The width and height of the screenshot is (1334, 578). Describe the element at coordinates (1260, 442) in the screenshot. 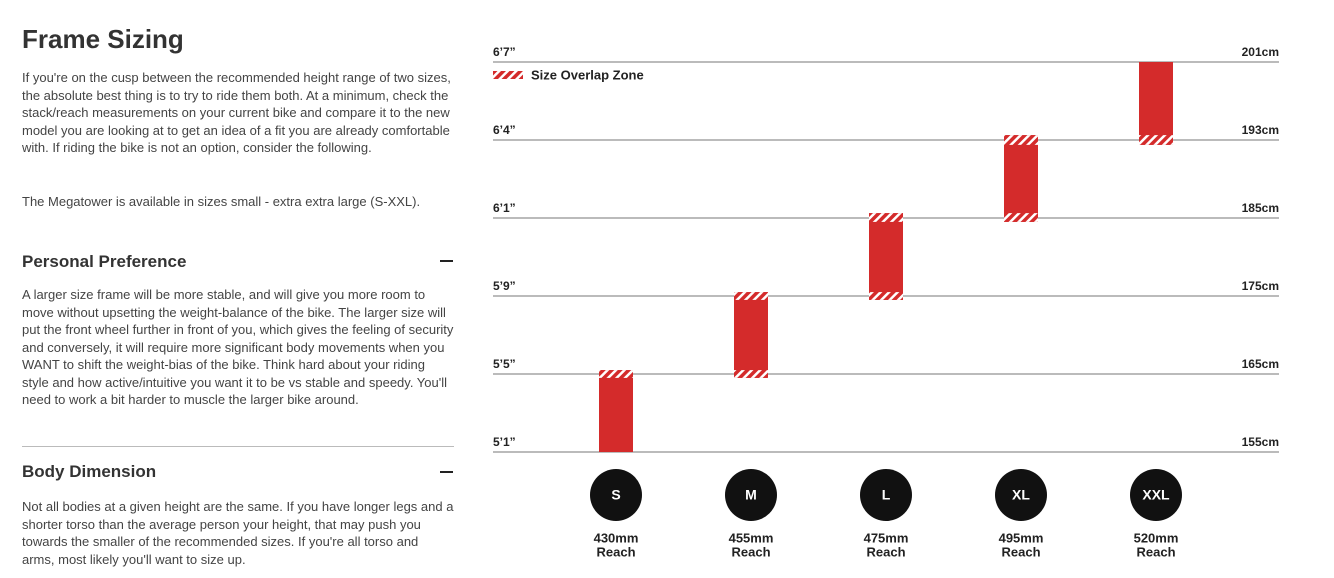

I see `y-tick-label: 155cm` at that location.